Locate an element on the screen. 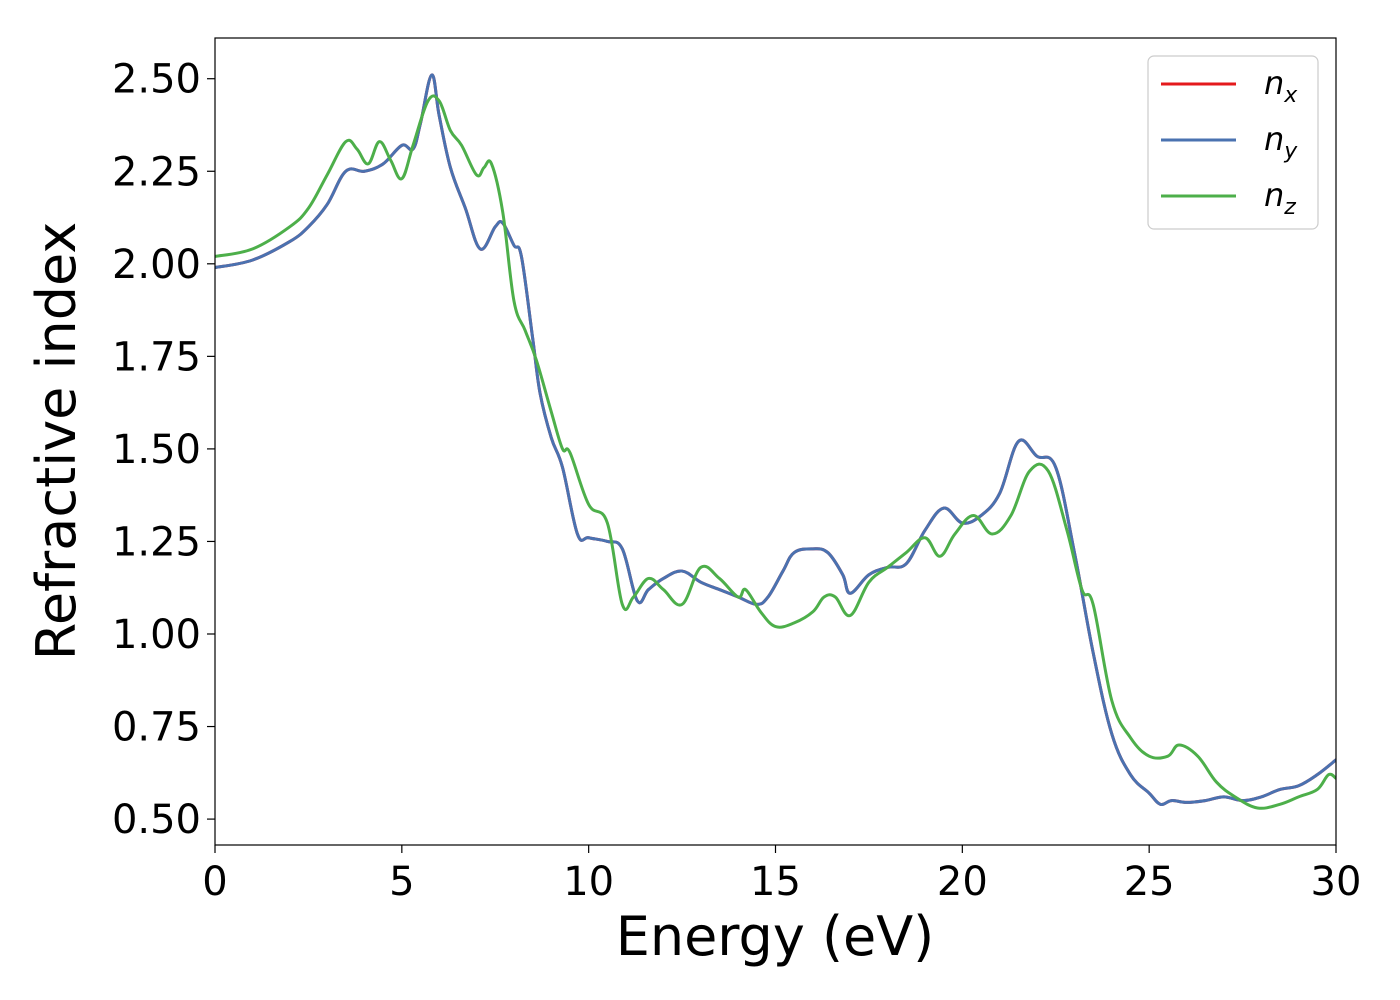 The height and width of the screenshot is (1000, 1400). y-tick-label: 2.50 is located at coordinates (156, 80).